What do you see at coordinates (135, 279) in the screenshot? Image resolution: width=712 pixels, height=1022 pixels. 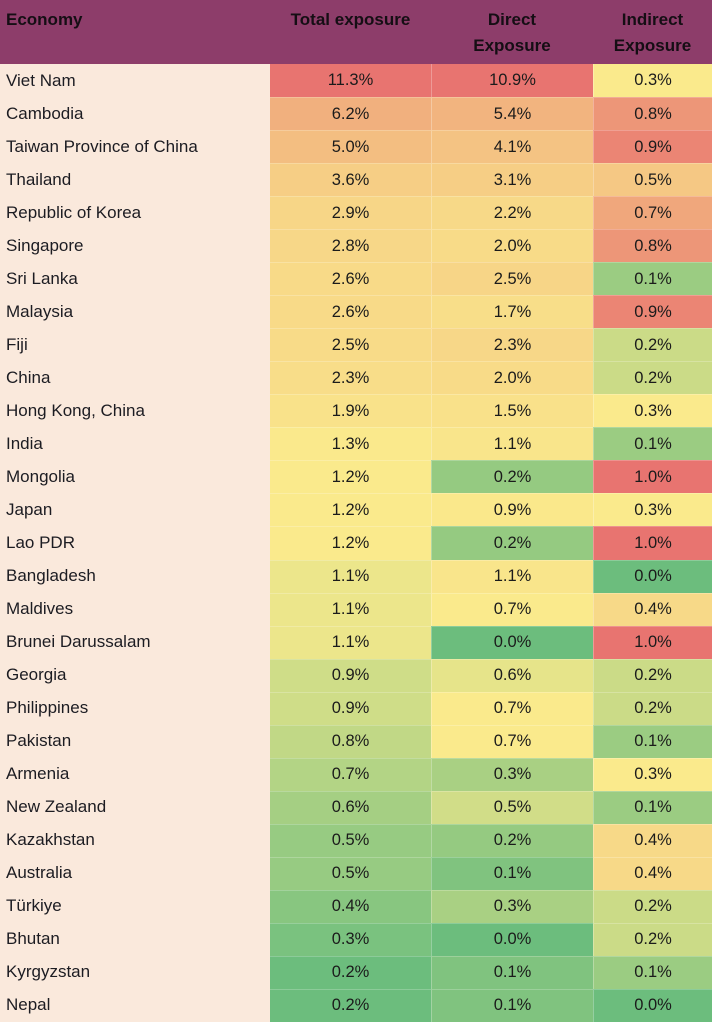 I see `economy-cell: Sri Lanka` at bounding box center [135, 279].